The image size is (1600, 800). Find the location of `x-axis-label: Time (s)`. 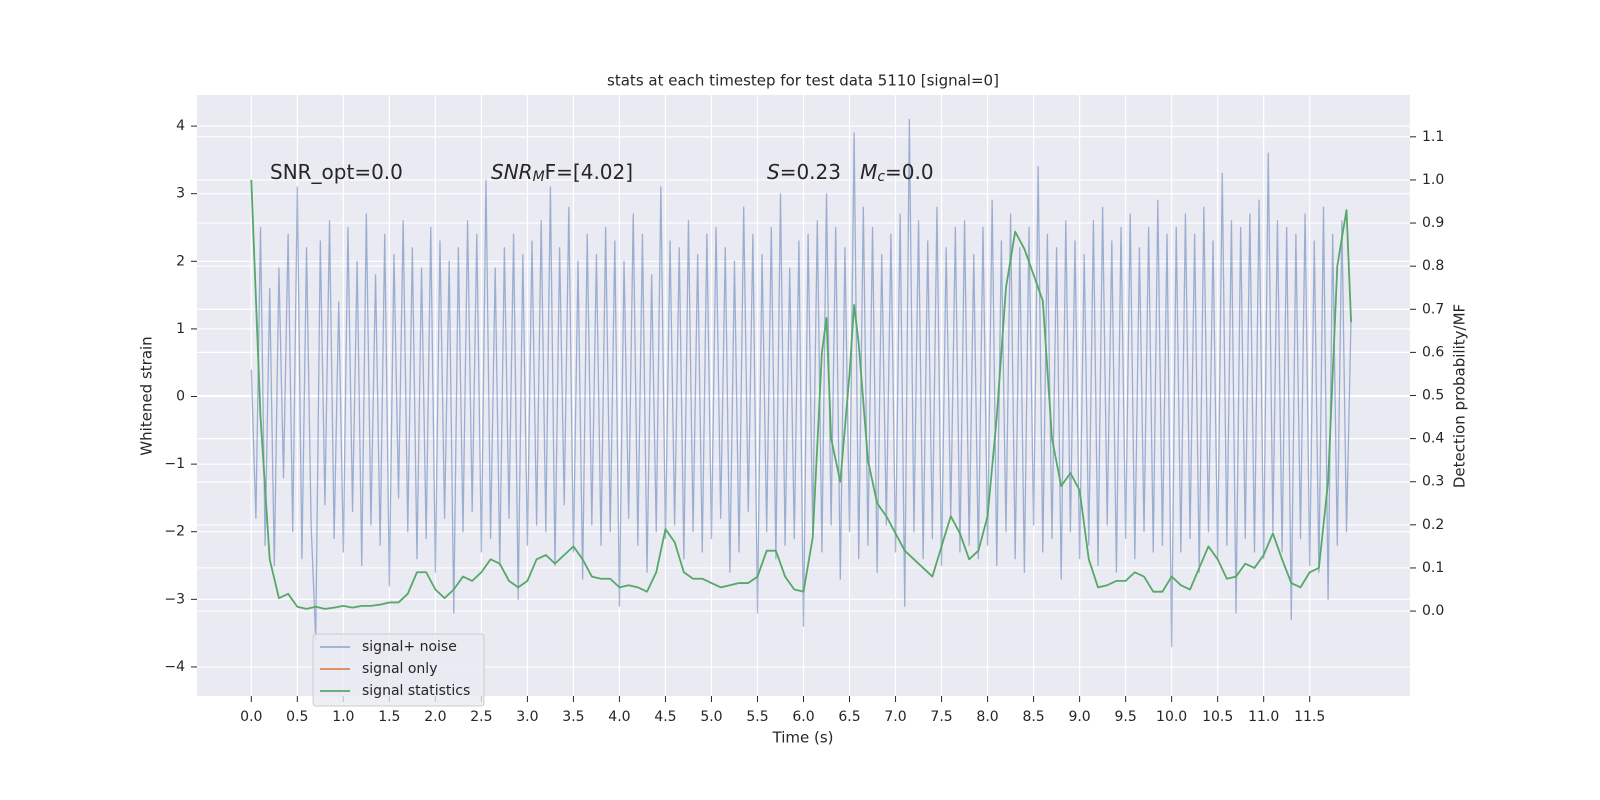

x-axis-label: Time (s) is located at coordinates (803, 738).